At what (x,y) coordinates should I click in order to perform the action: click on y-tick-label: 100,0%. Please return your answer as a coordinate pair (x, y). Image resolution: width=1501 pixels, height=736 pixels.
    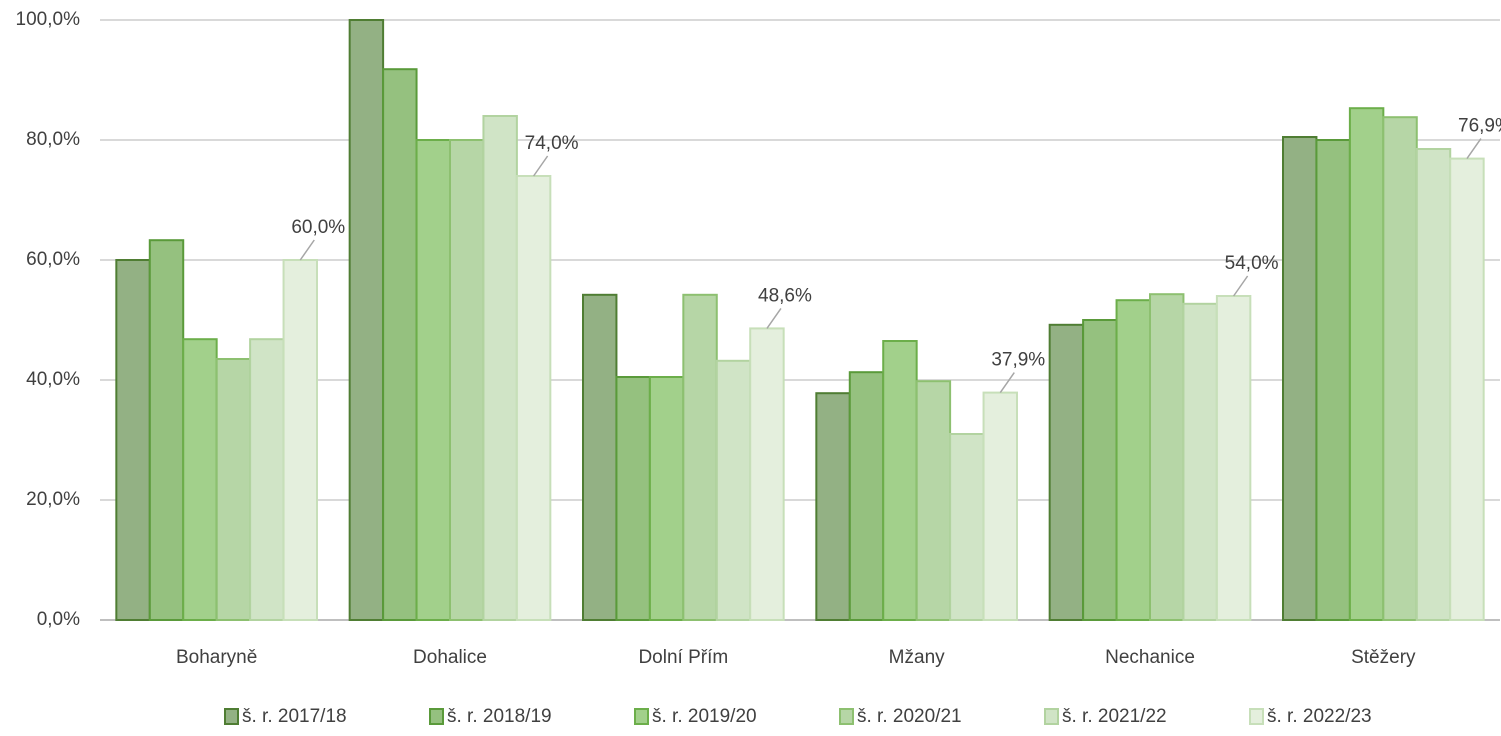
    Looking at the image, I should click on (48, 19).